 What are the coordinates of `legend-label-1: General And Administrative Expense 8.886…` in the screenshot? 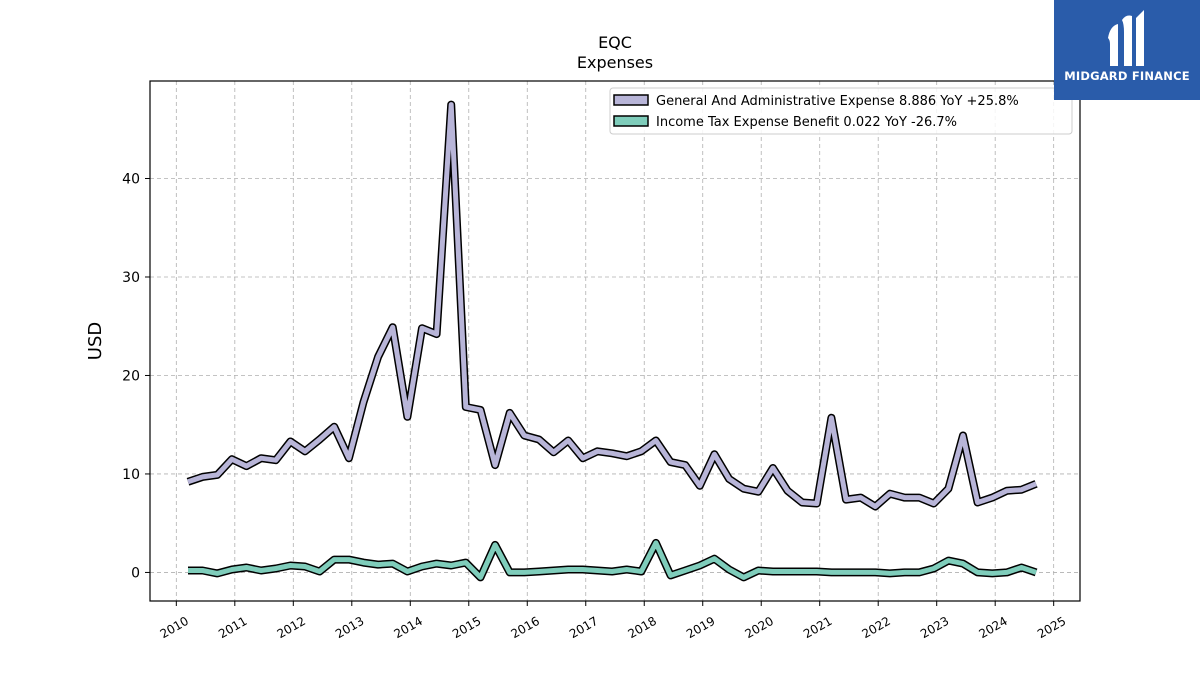 It's located at (837, 101).